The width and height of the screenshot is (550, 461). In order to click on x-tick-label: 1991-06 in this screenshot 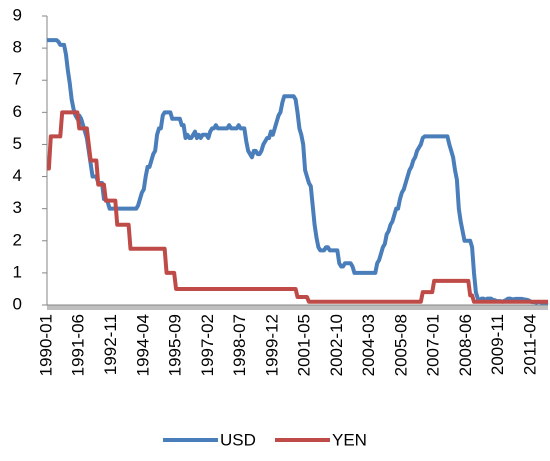, I will do `click(78, 345)`.